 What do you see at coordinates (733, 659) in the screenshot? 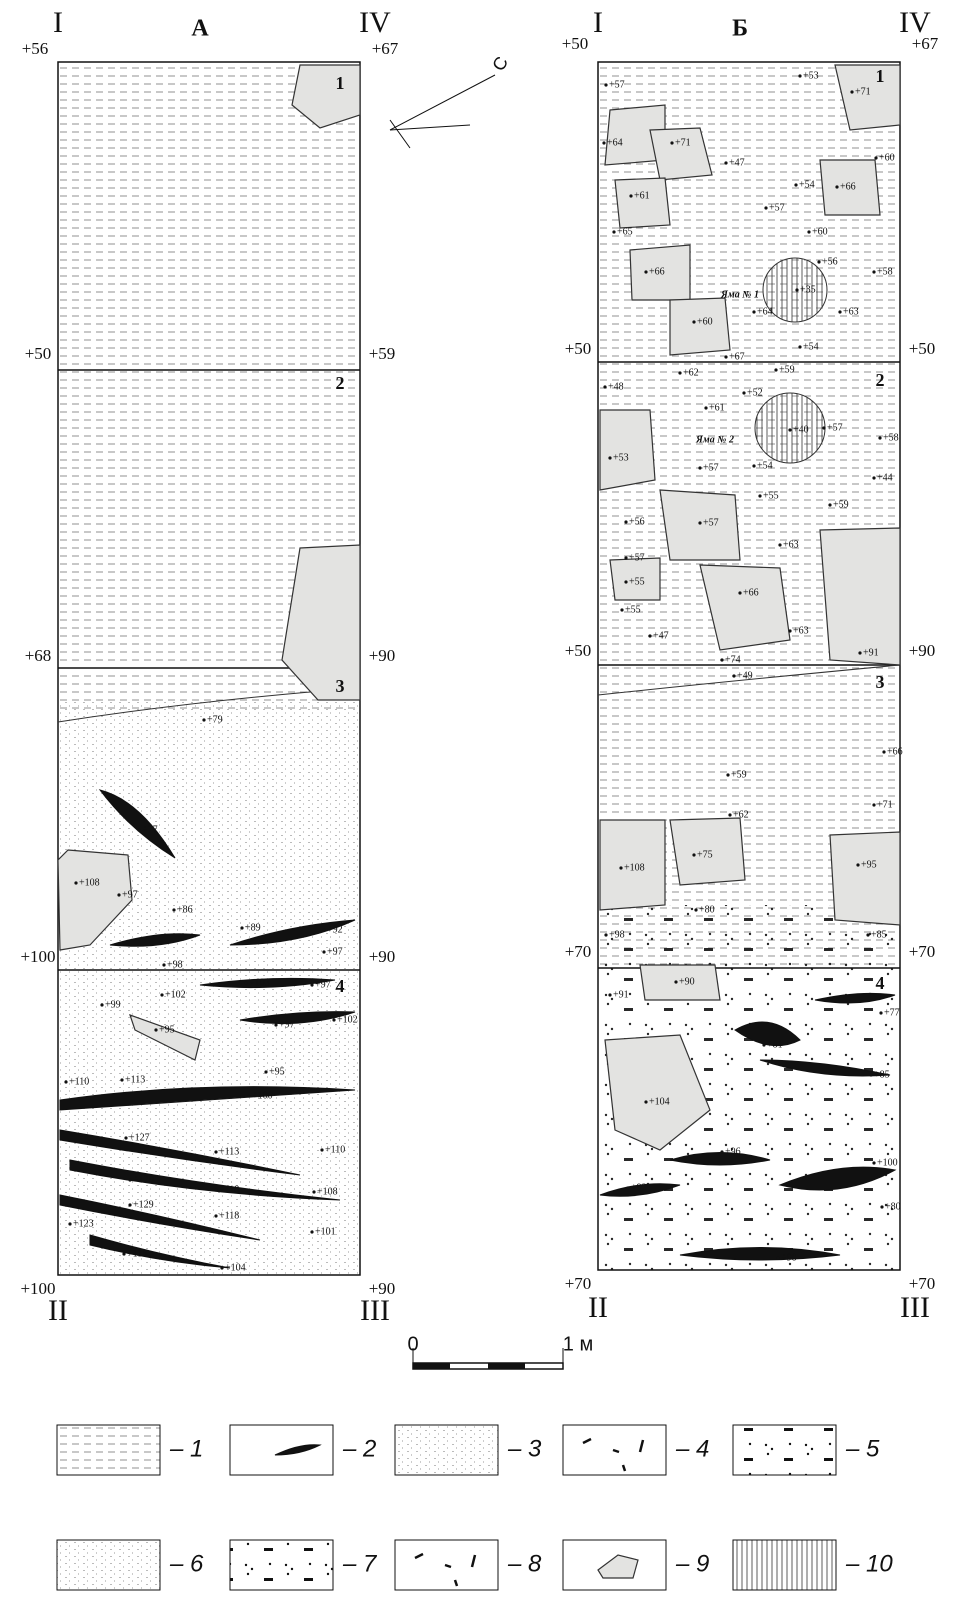
I see `point-elevation: +74` at bounding box center [733, 659].